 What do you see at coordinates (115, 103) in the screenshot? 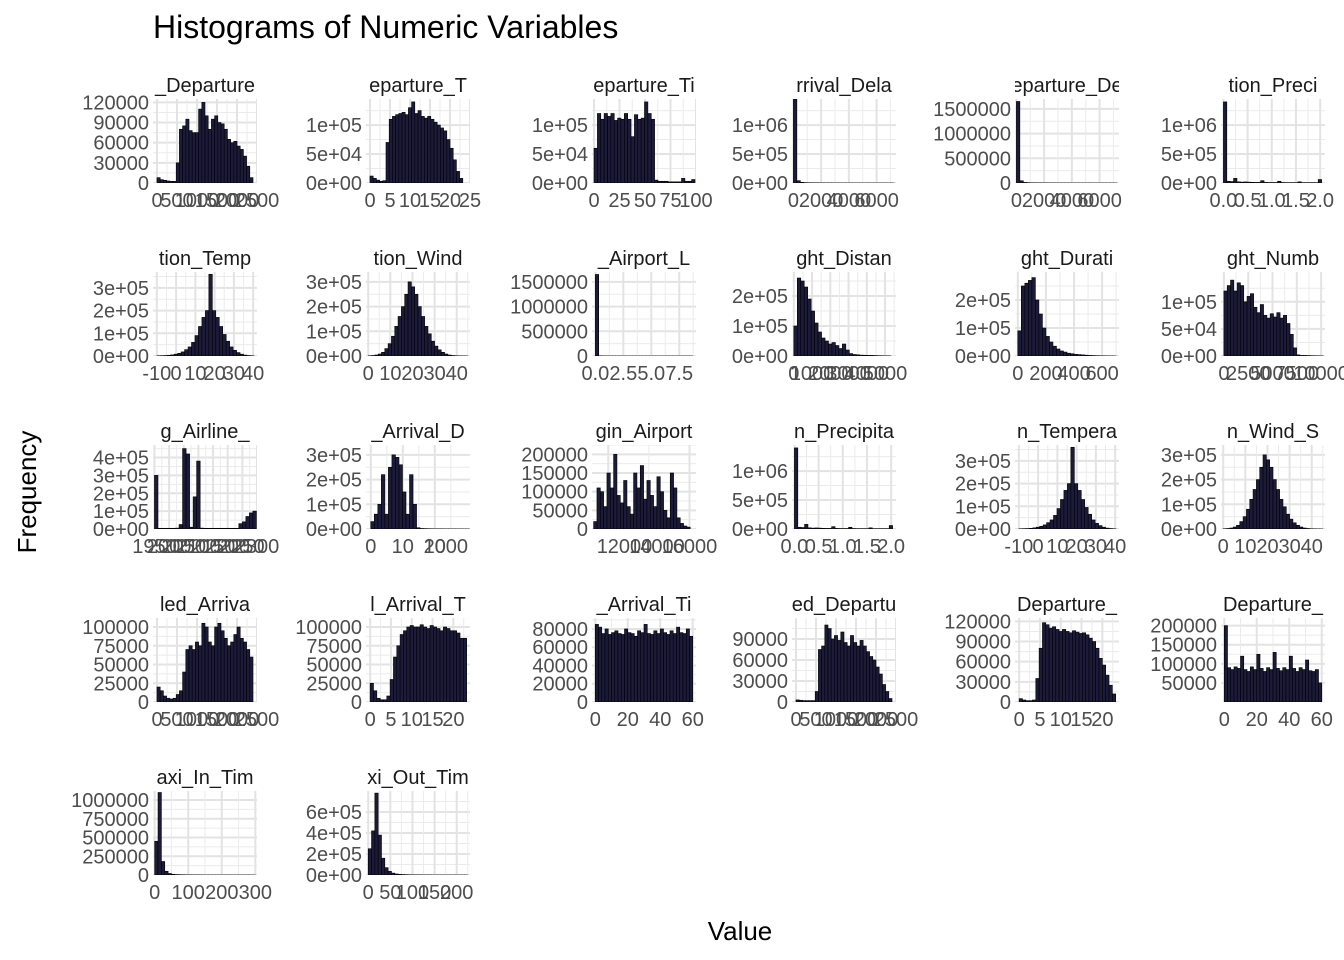
I see `y-tick-label: 120000` at bounding box center [115, 103].